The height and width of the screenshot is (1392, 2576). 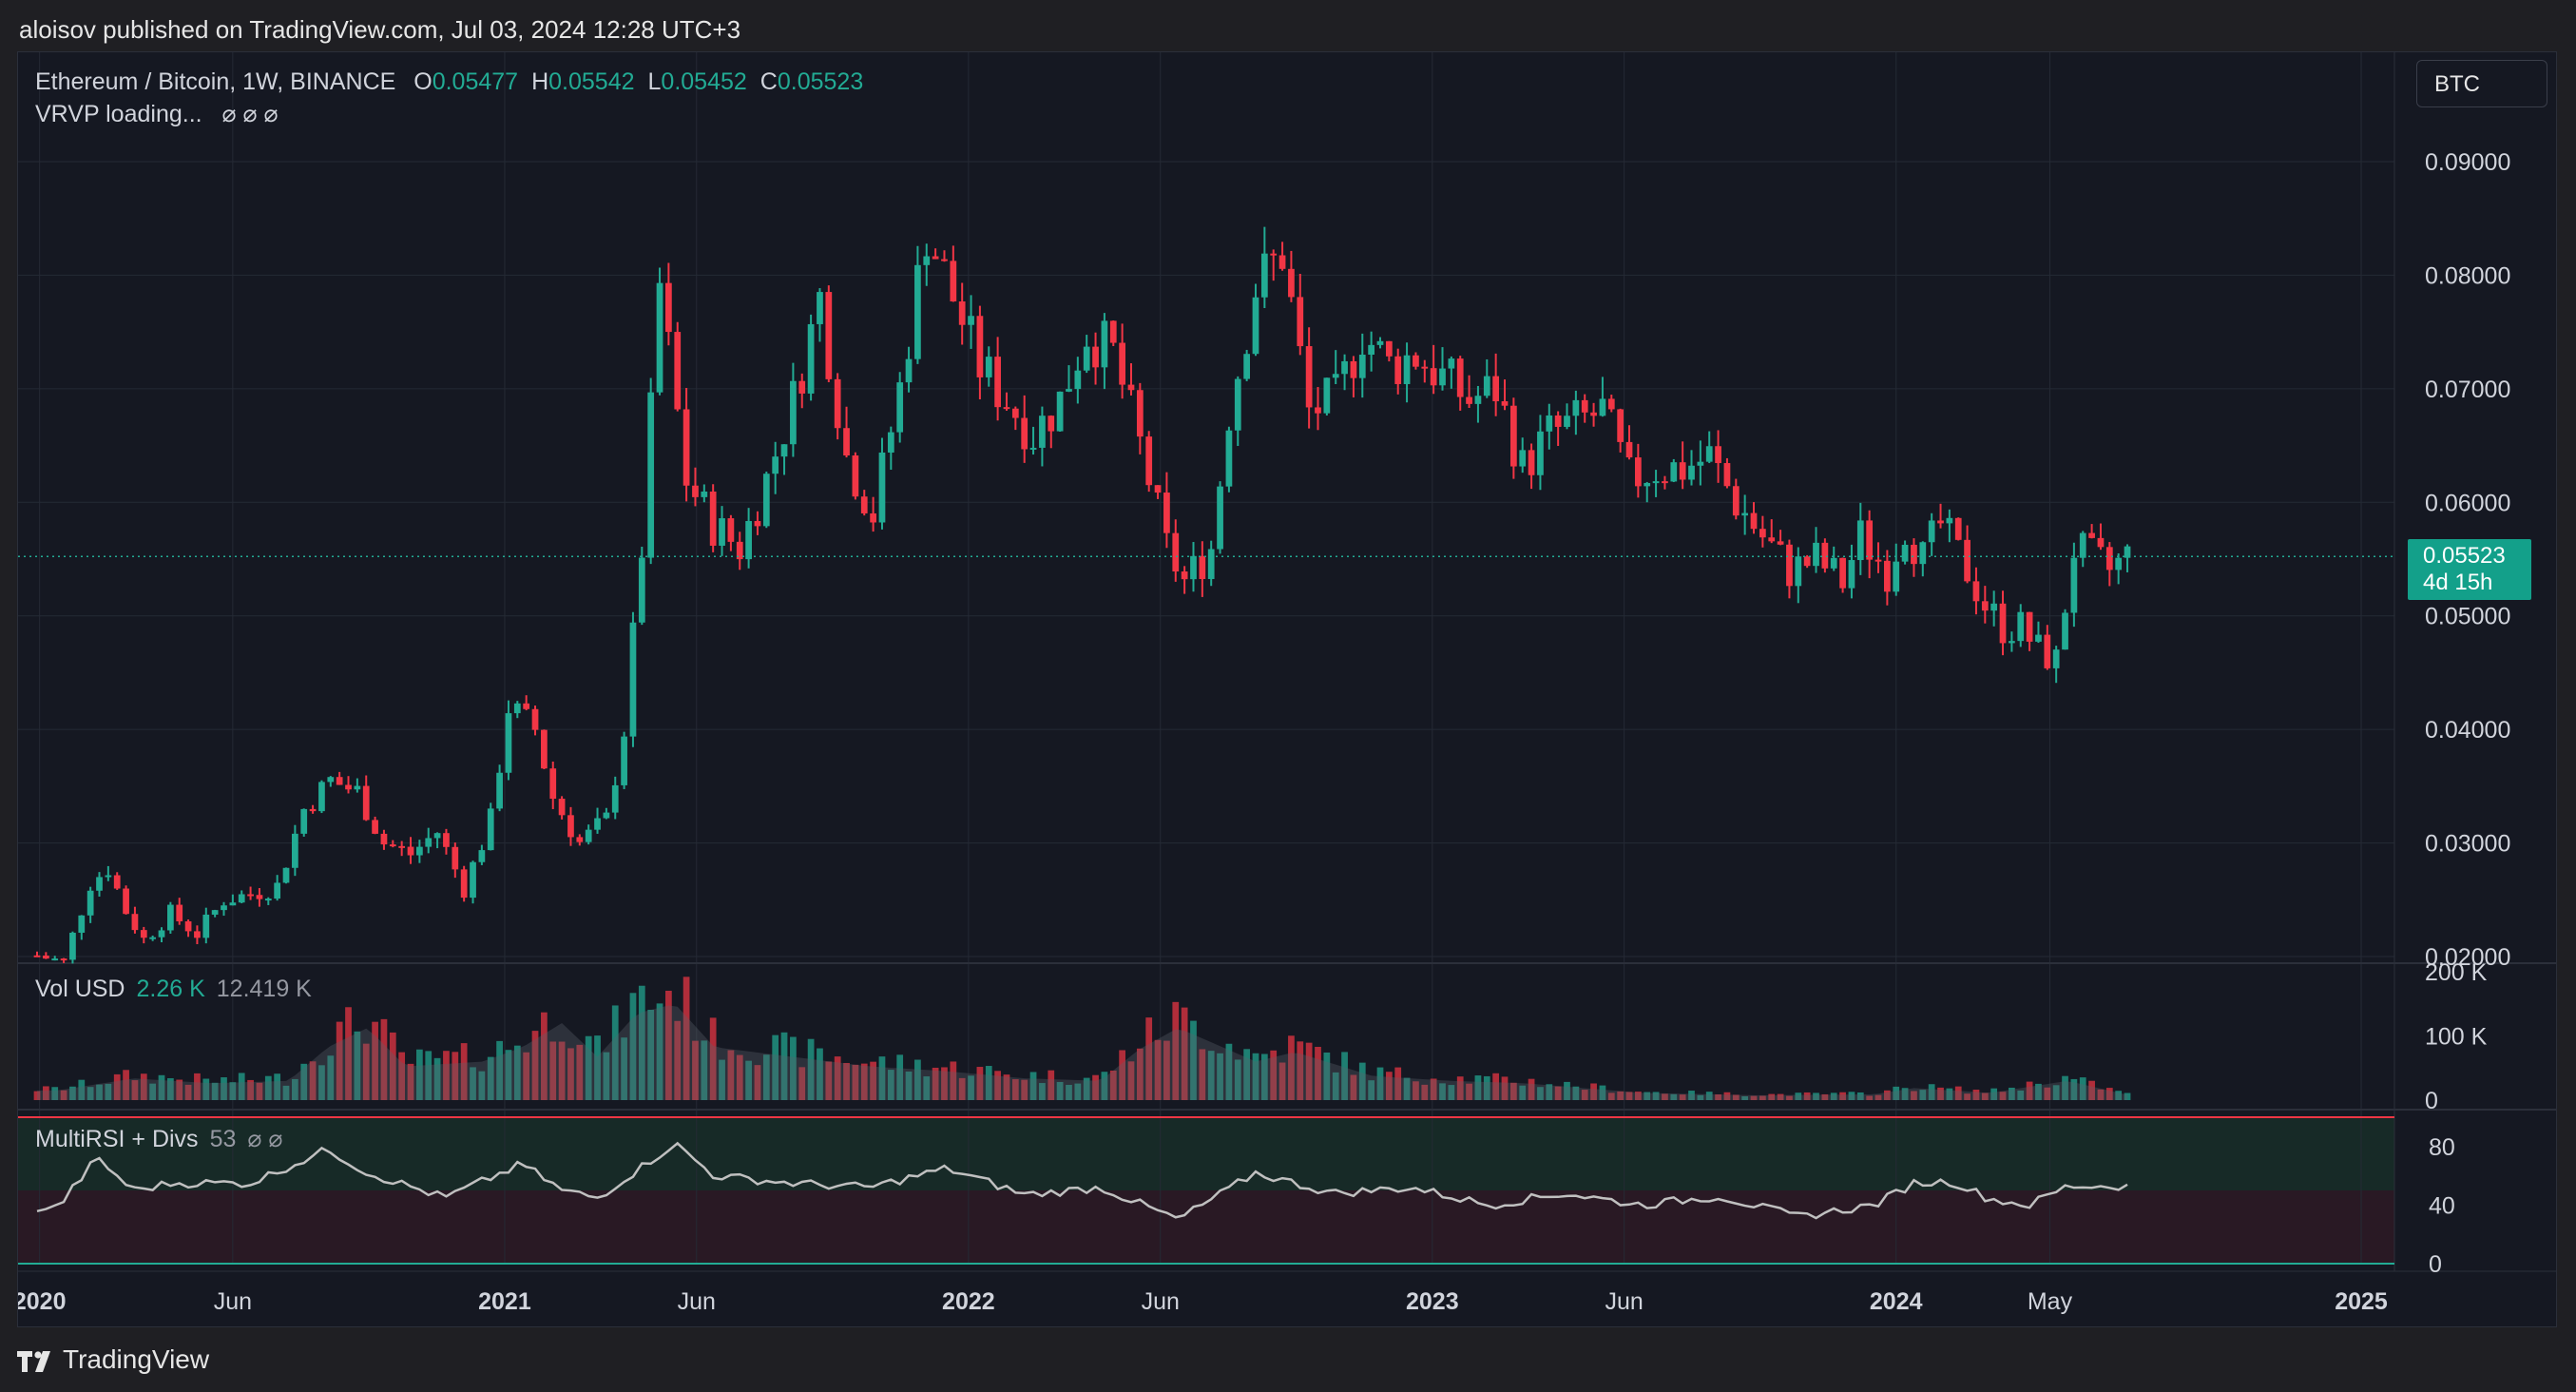 I want to click on time-axis-label-8: 2024, so click(x=1896, y=1301).